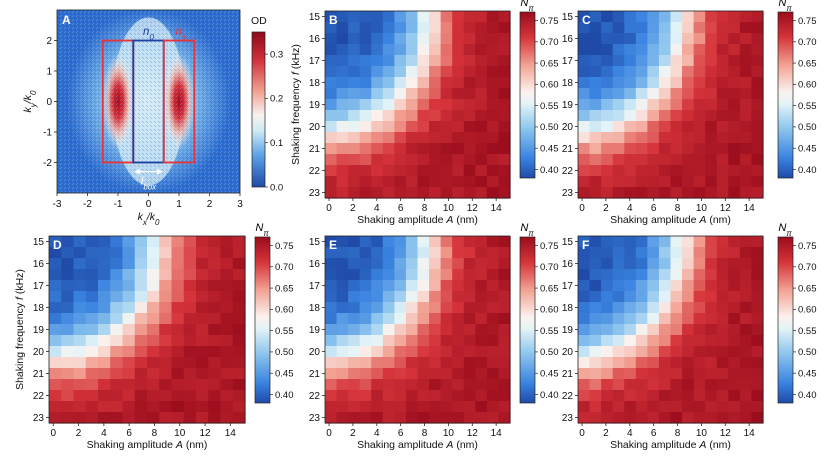 The height and width of the screenshot is (456, 830). I want to click on colorbar, so click(258, 109).